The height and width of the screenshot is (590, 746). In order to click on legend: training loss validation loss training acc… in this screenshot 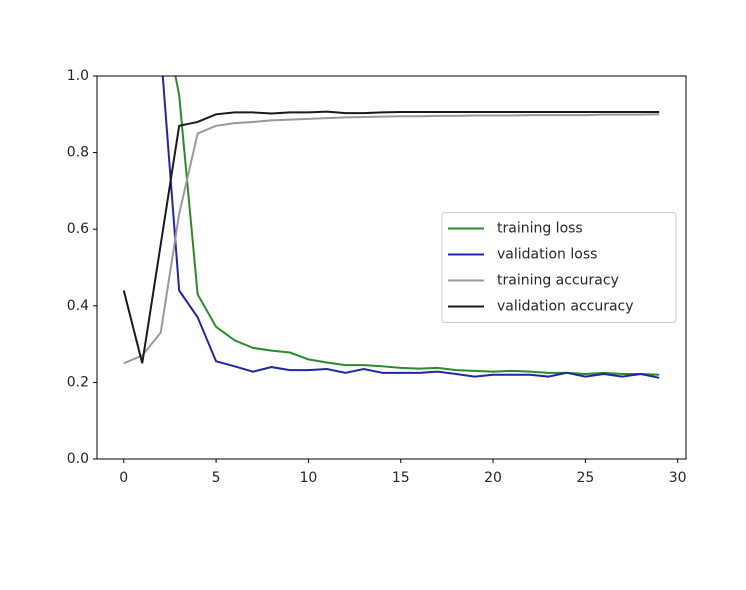, I will do `click(559, 267)`.